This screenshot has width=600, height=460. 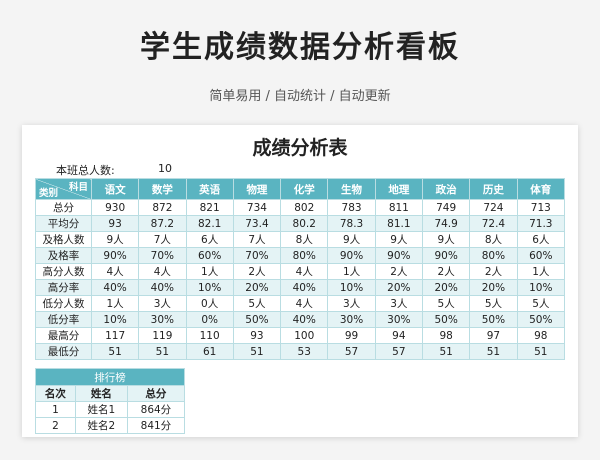 What do you see at coordinates (63, 239) in the screenshot?
I see `row-label: 及格人数` at bounding box center [63, 239].